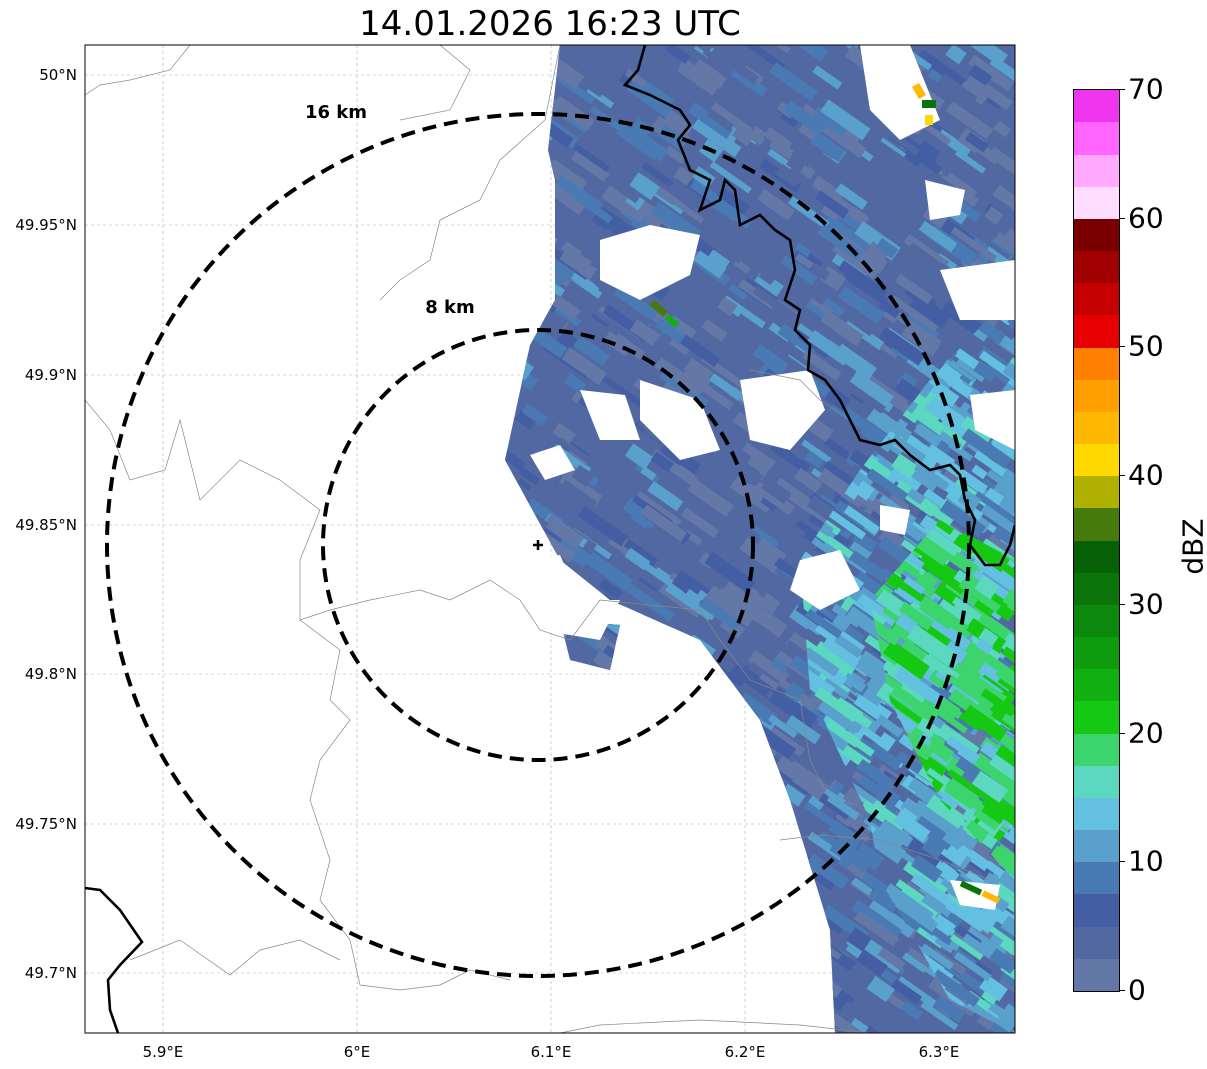 The width and height of the screenshot is (1207, 1069). I want to click on colorbar-tick-label: 40, so click(1146, 475).